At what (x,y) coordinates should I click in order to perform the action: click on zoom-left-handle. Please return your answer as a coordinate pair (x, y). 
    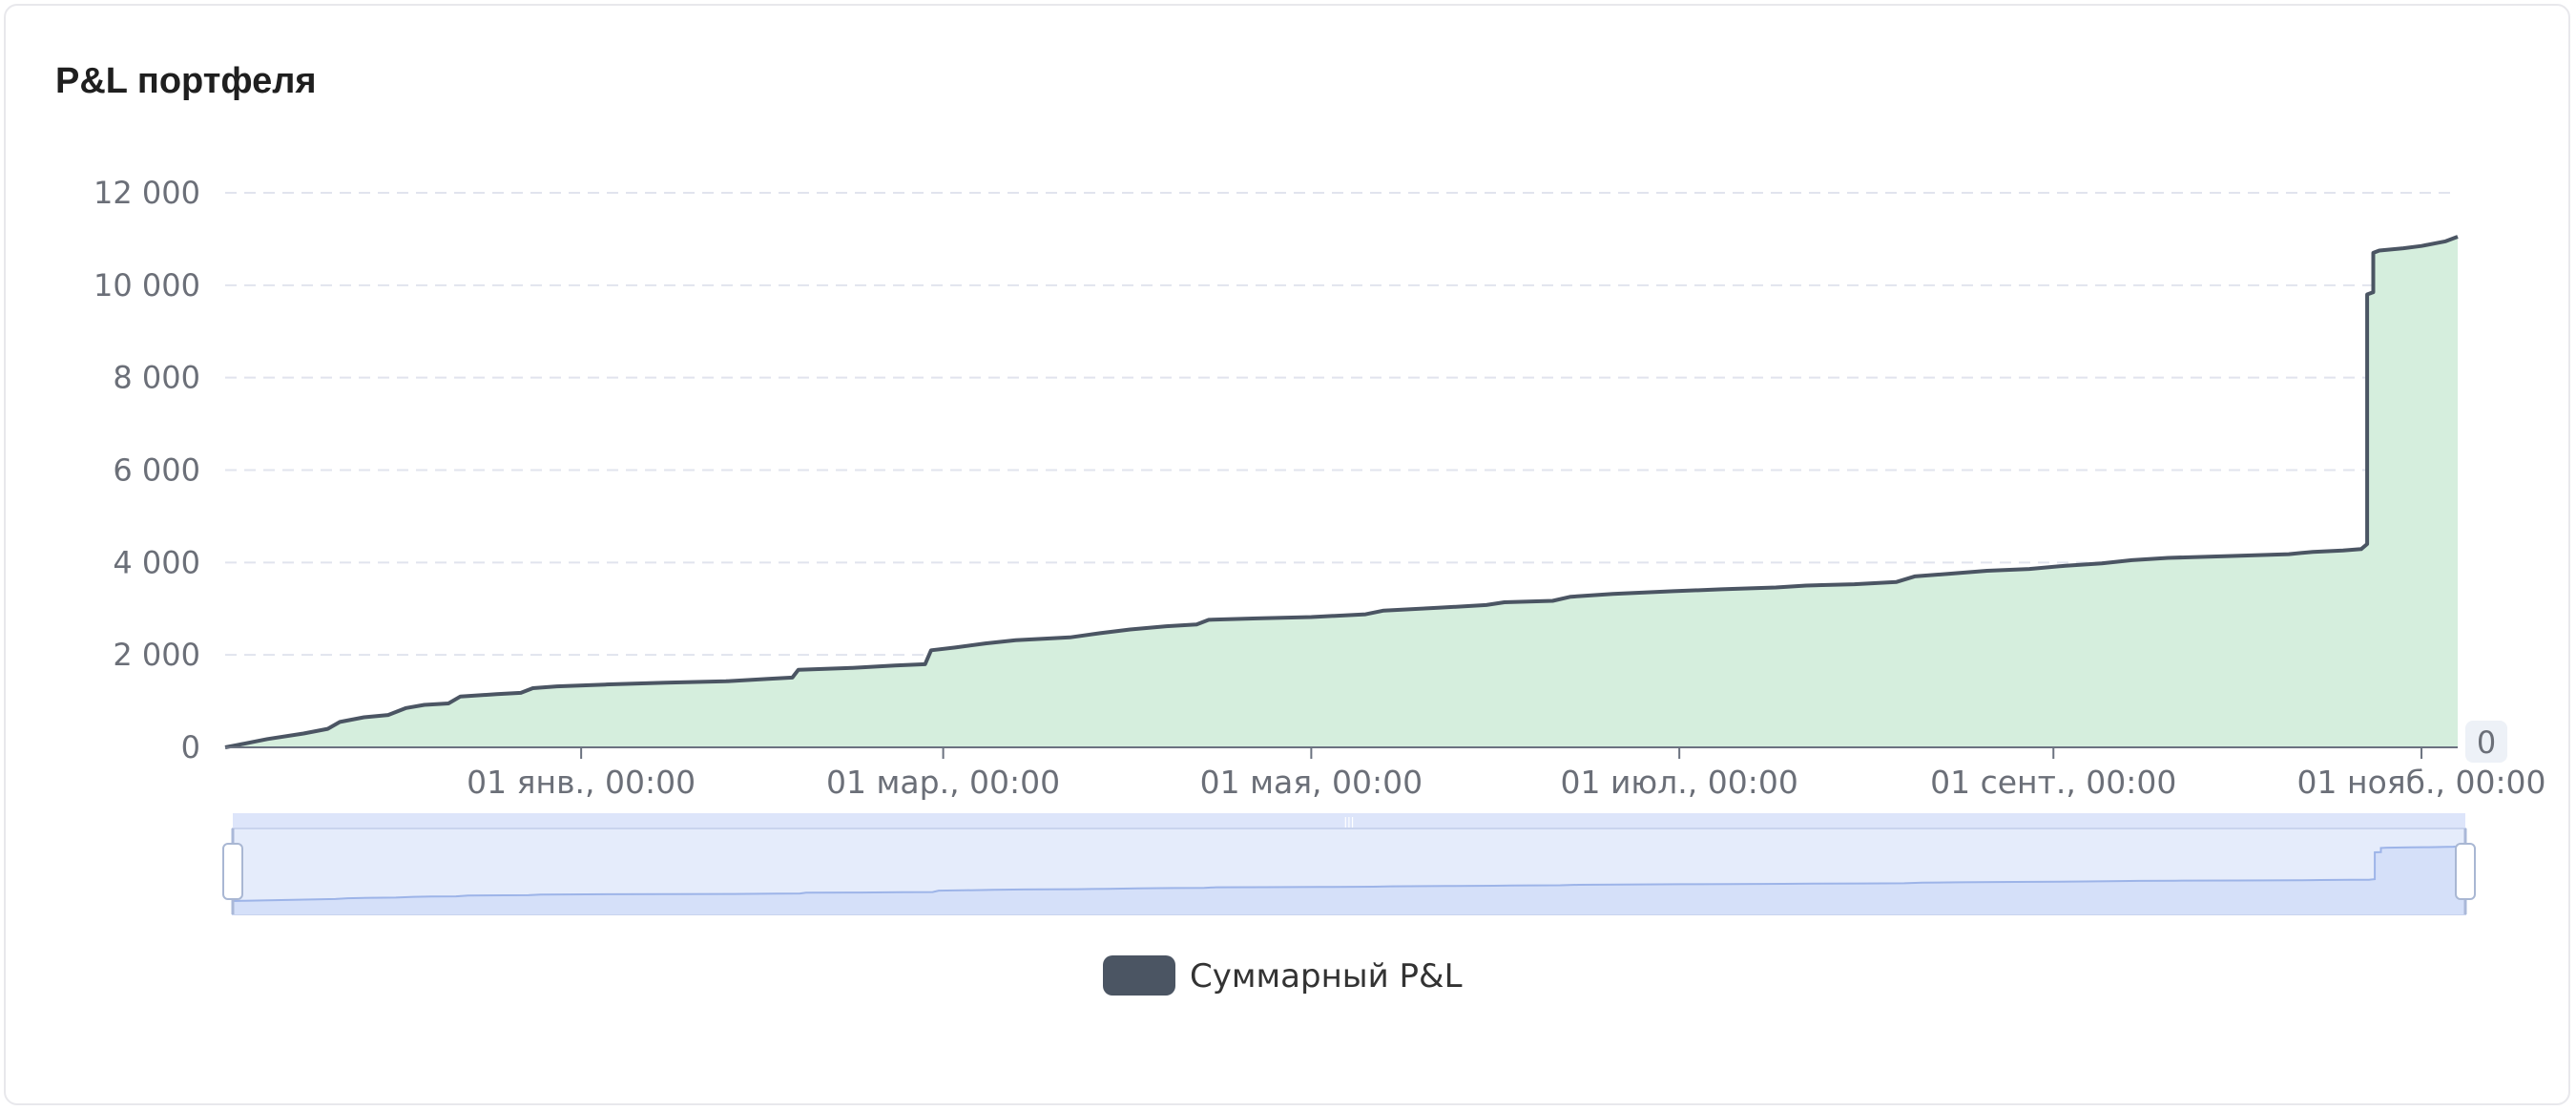
    Looking at the image, I should click on (232, 871).